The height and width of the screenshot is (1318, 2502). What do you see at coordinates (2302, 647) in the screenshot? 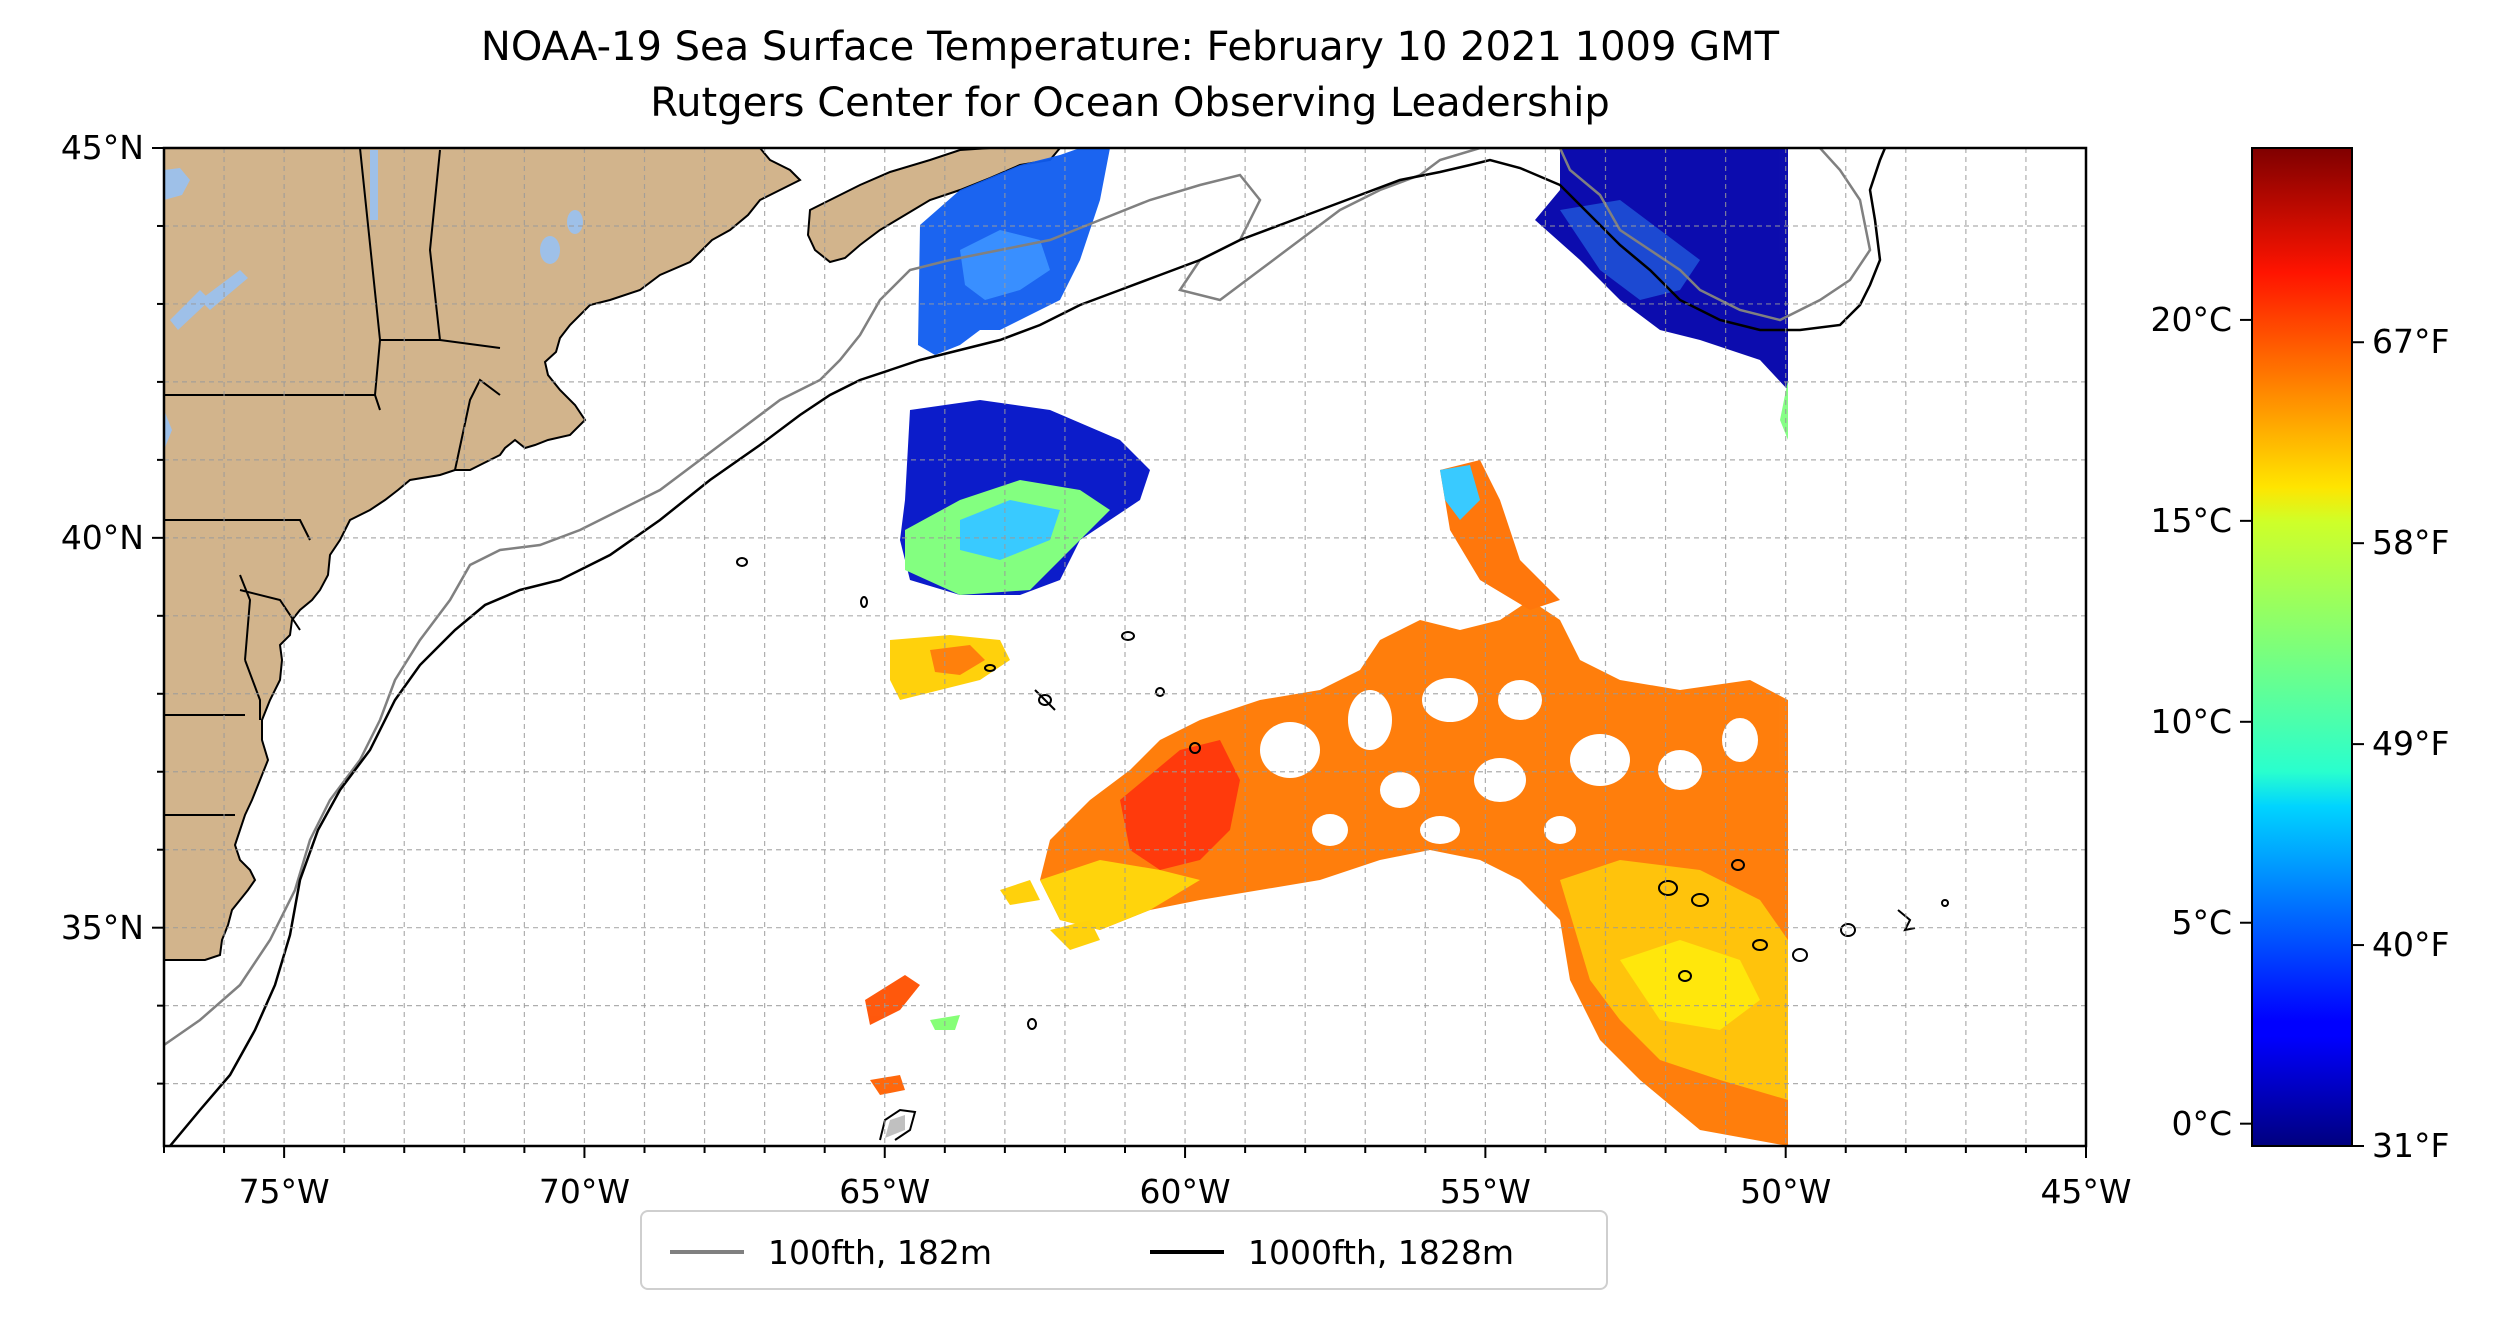
I see `colorbar` at bounding box center [2302, 647].